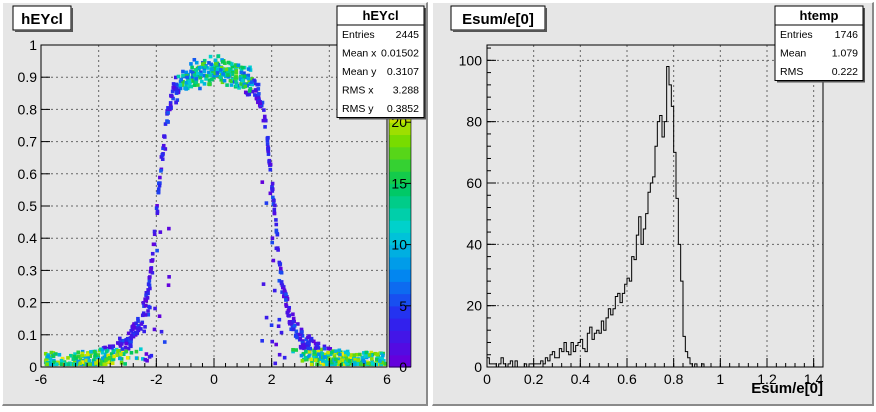 The width and height of the screenshot is (876, 412). I want to click on y-tick-label: 20, so click(474, 306).